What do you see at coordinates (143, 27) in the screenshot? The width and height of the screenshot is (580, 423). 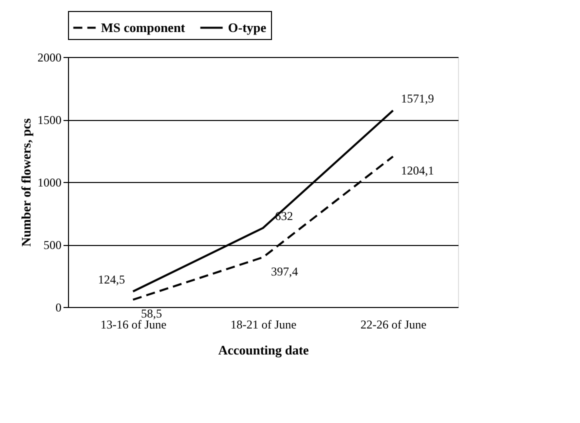 I see `legend-label: MS component` at bounding box center [143, 27].